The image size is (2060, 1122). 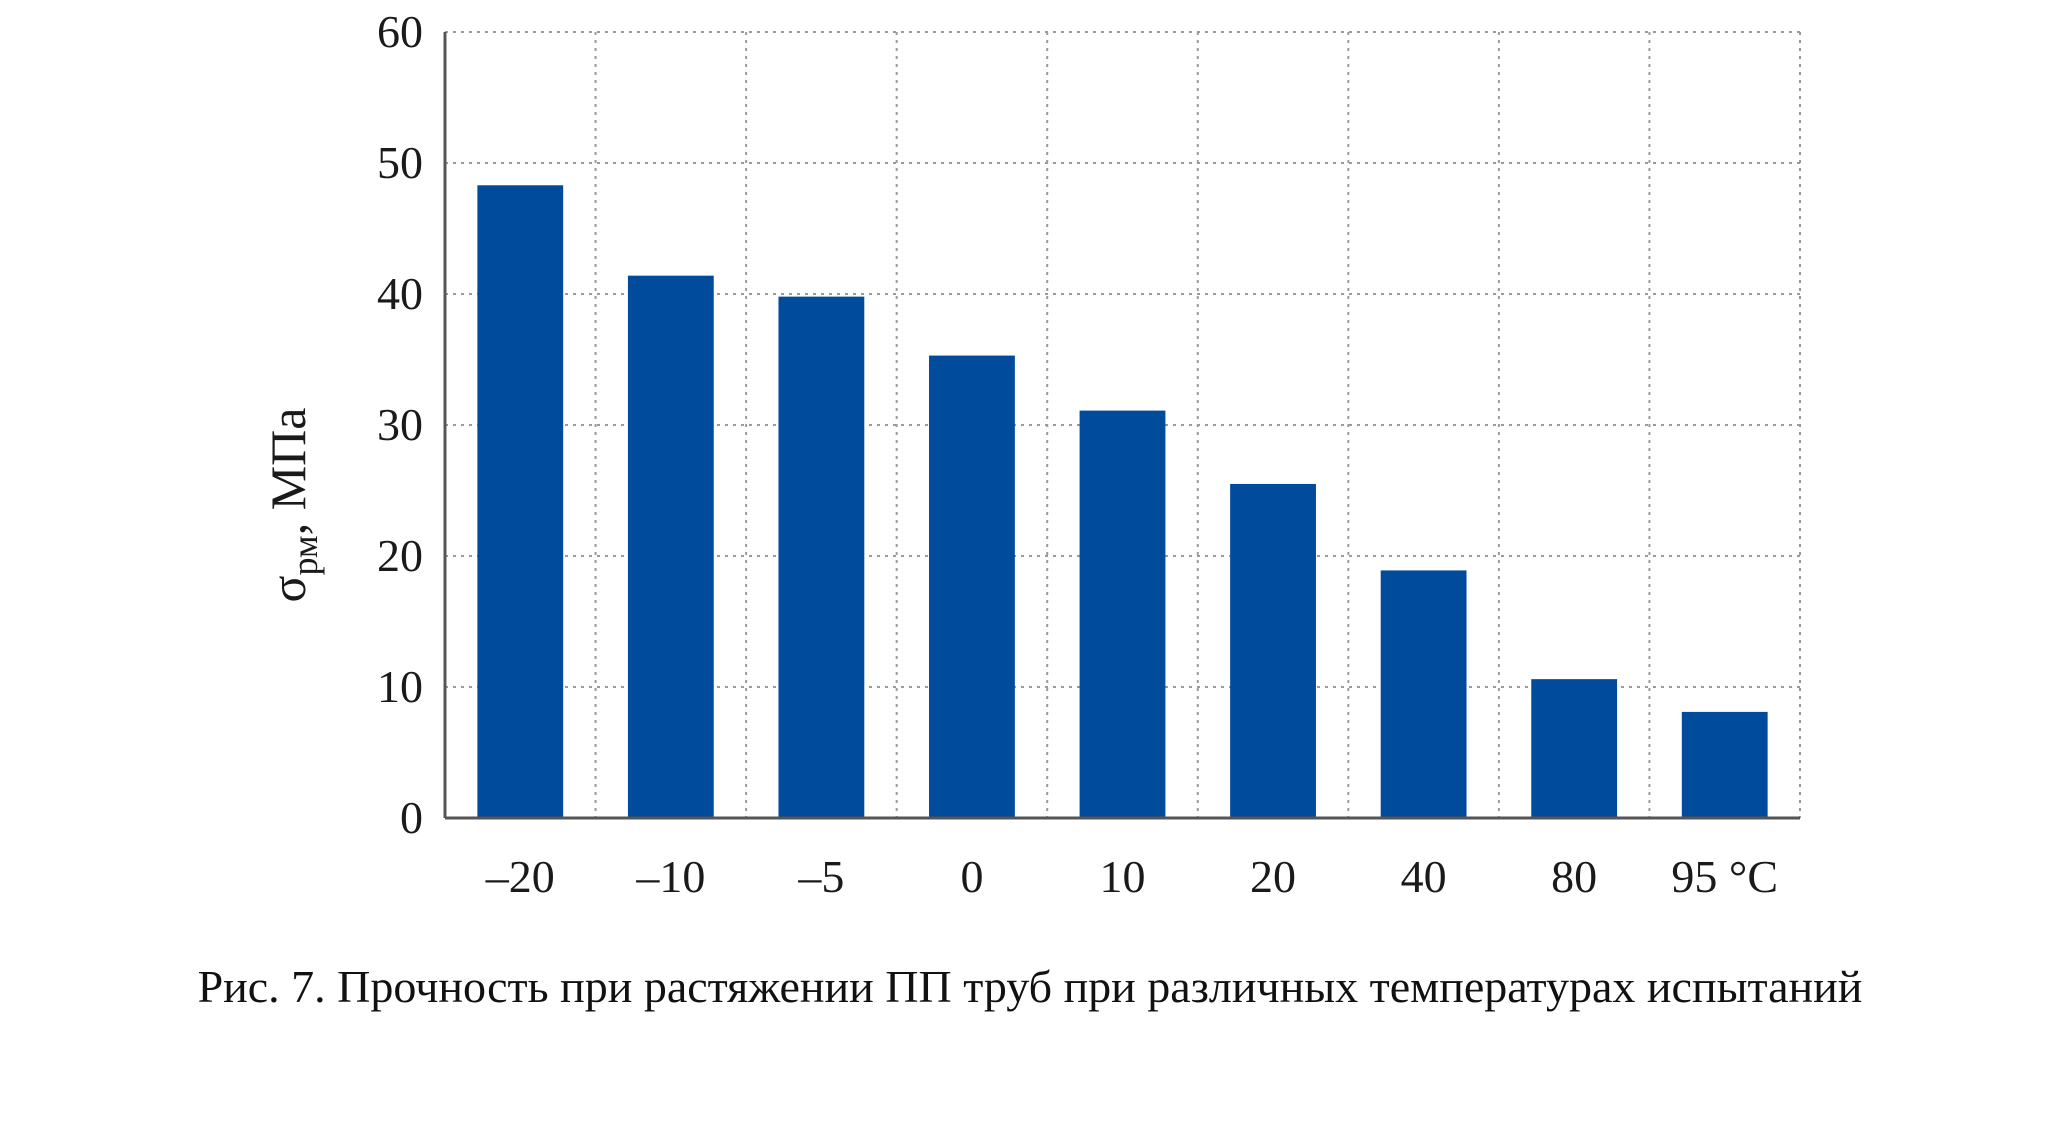 I want to click on y-tick-label: 60, so click(x=400, y=31).